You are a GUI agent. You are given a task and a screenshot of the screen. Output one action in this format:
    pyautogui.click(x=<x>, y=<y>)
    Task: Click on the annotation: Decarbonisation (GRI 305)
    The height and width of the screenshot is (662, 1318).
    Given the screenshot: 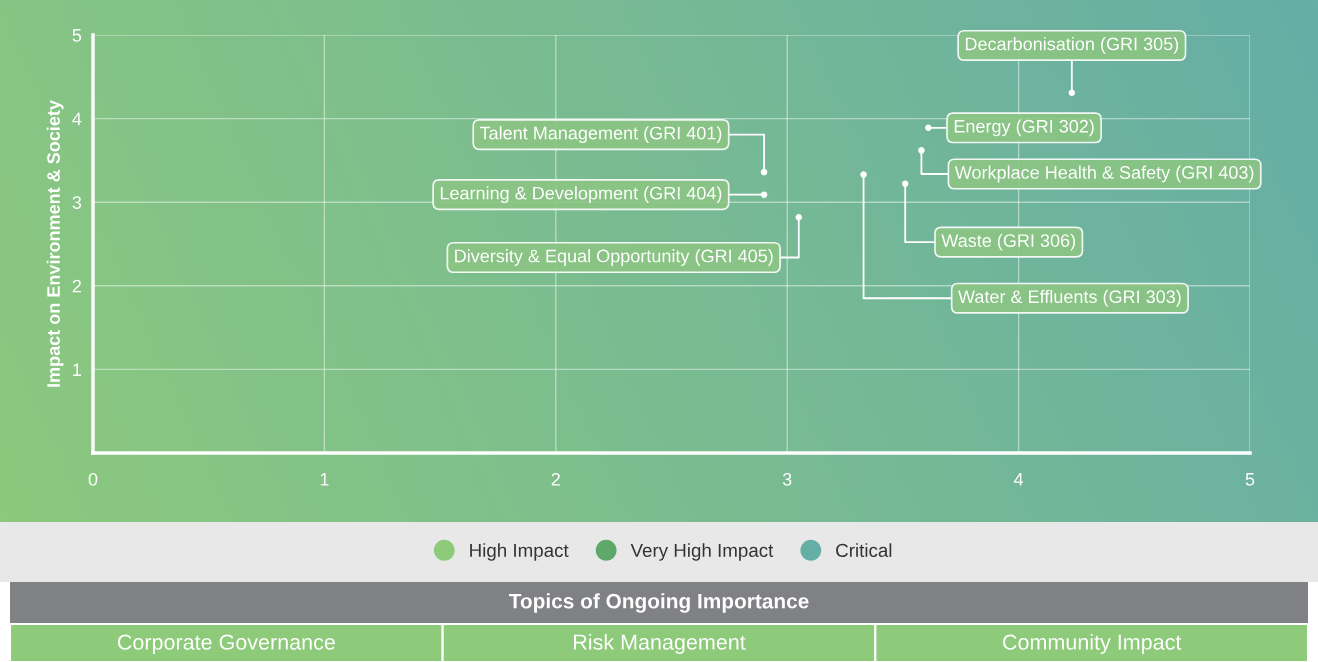 What is the action you would take?
    pyautogui.click(x=1072, y=45)
    